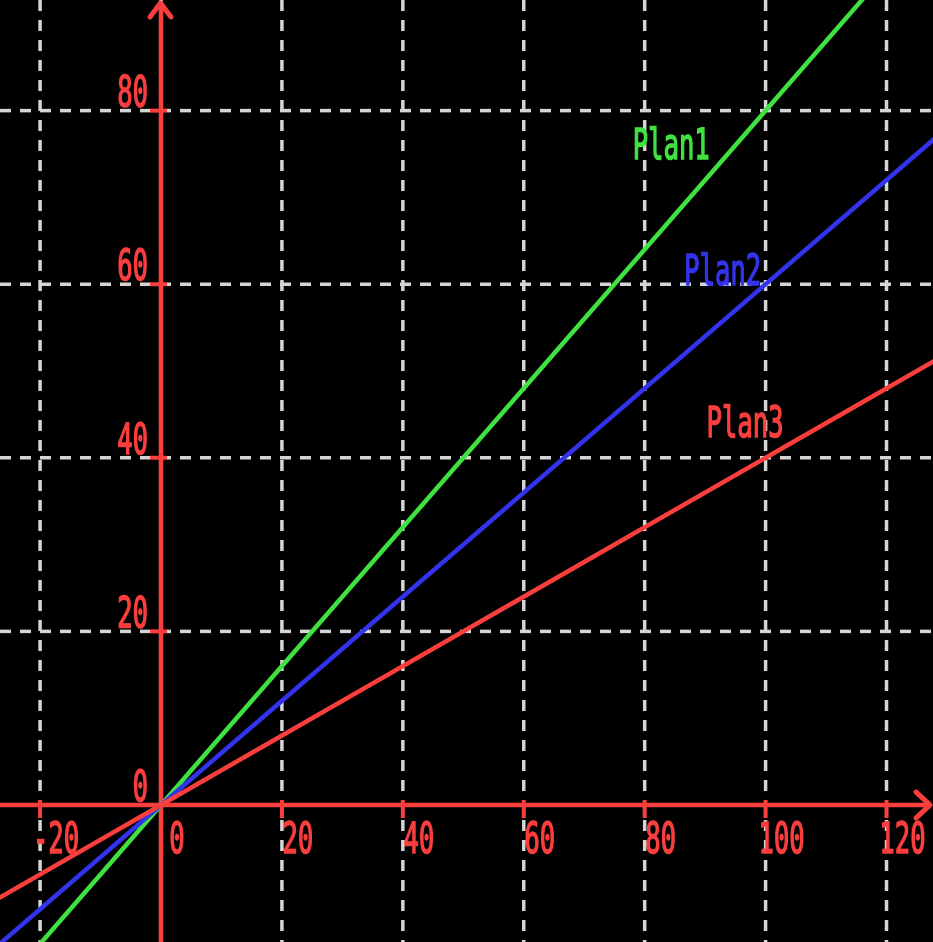 Image resolution: width=933 pixels, height=942 pixels. Describe the element at coordinates (660, 839) in the screenshot. I see `x-tick-label: 80` at that location.